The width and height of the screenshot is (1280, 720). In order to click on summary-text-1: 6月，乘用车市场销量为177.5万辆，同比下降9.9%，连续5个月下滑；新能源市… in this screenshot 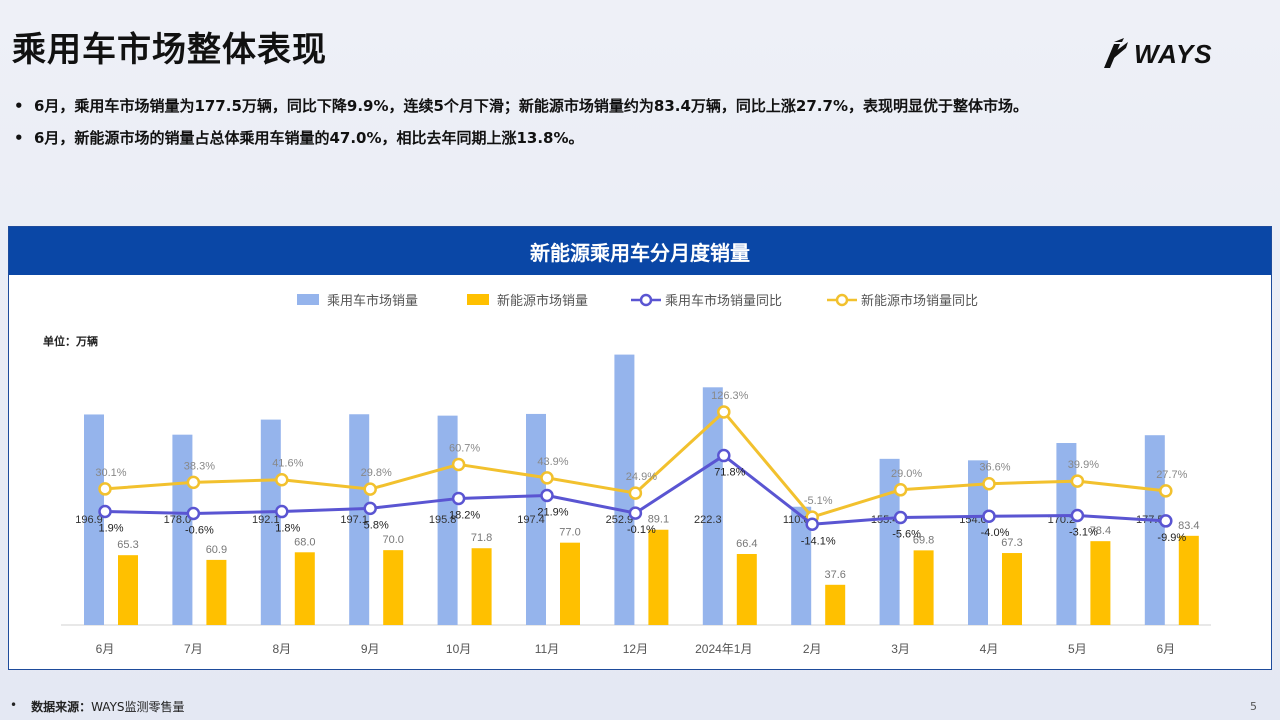, I will do `click(531, 106)`.